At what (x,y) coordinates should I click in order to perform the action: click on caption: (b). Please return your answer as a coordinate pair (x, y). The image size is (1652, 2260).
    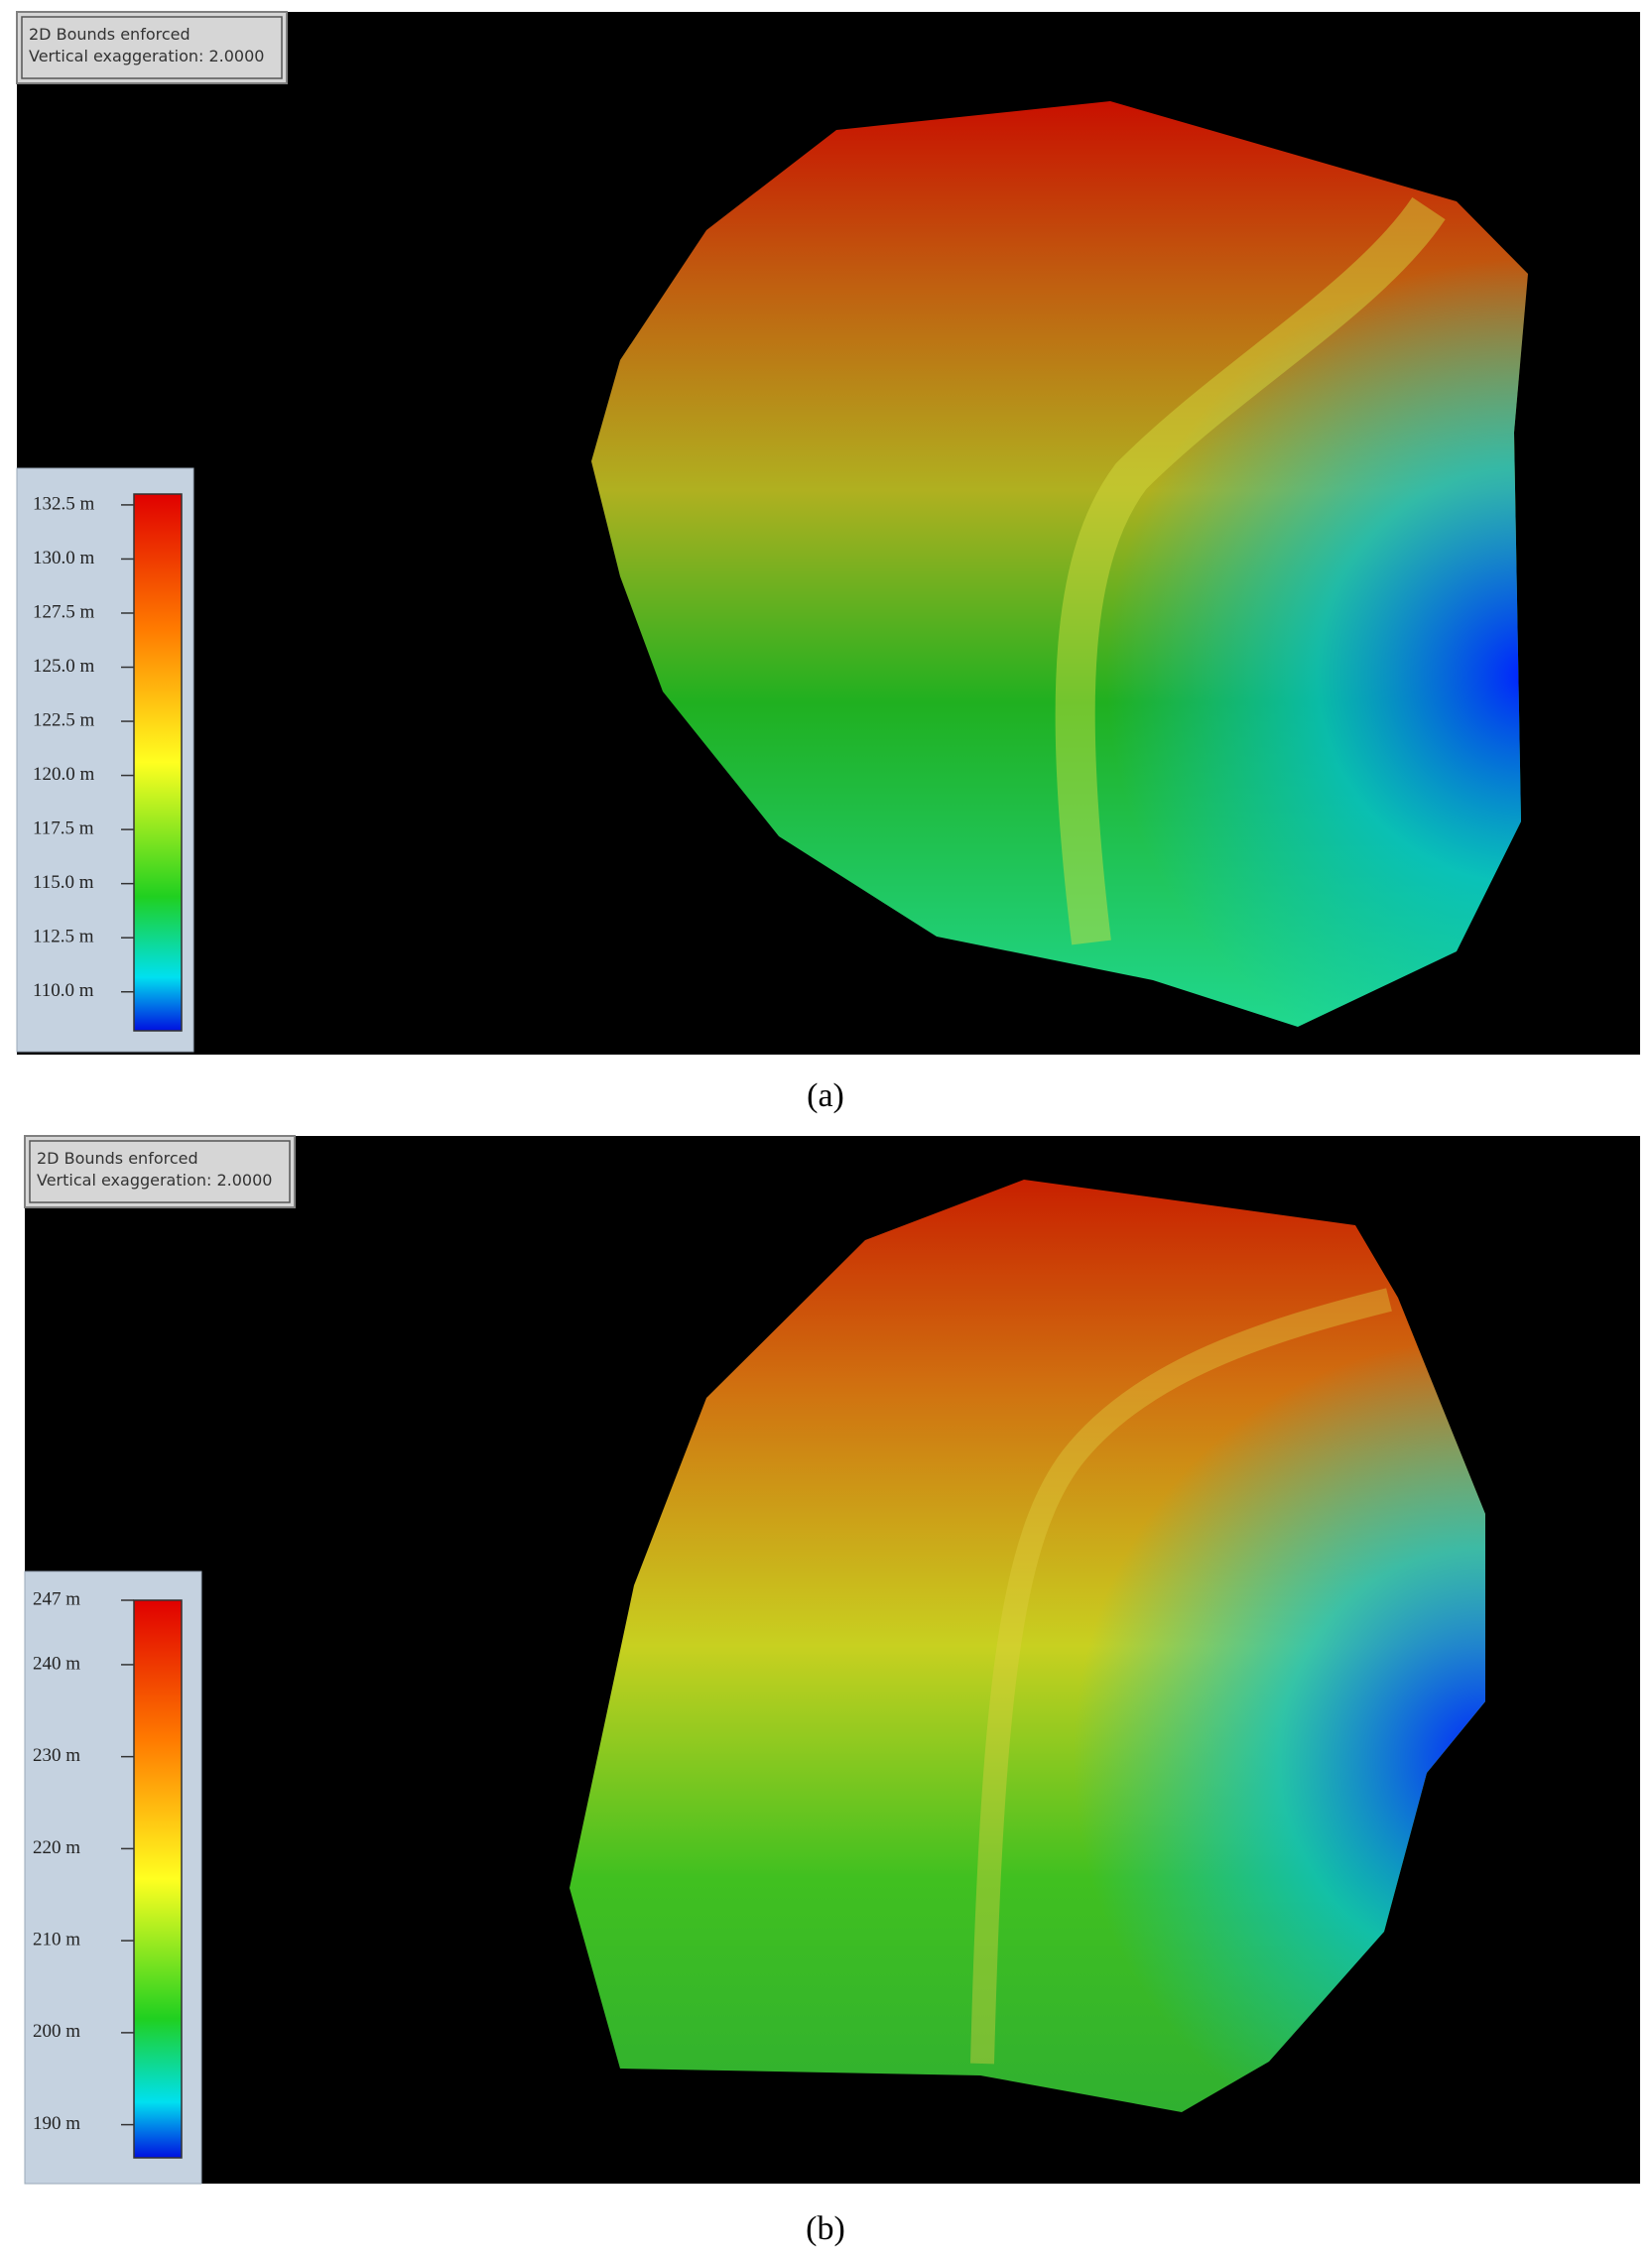
    Looking at the image, I should click on (825, 2228).